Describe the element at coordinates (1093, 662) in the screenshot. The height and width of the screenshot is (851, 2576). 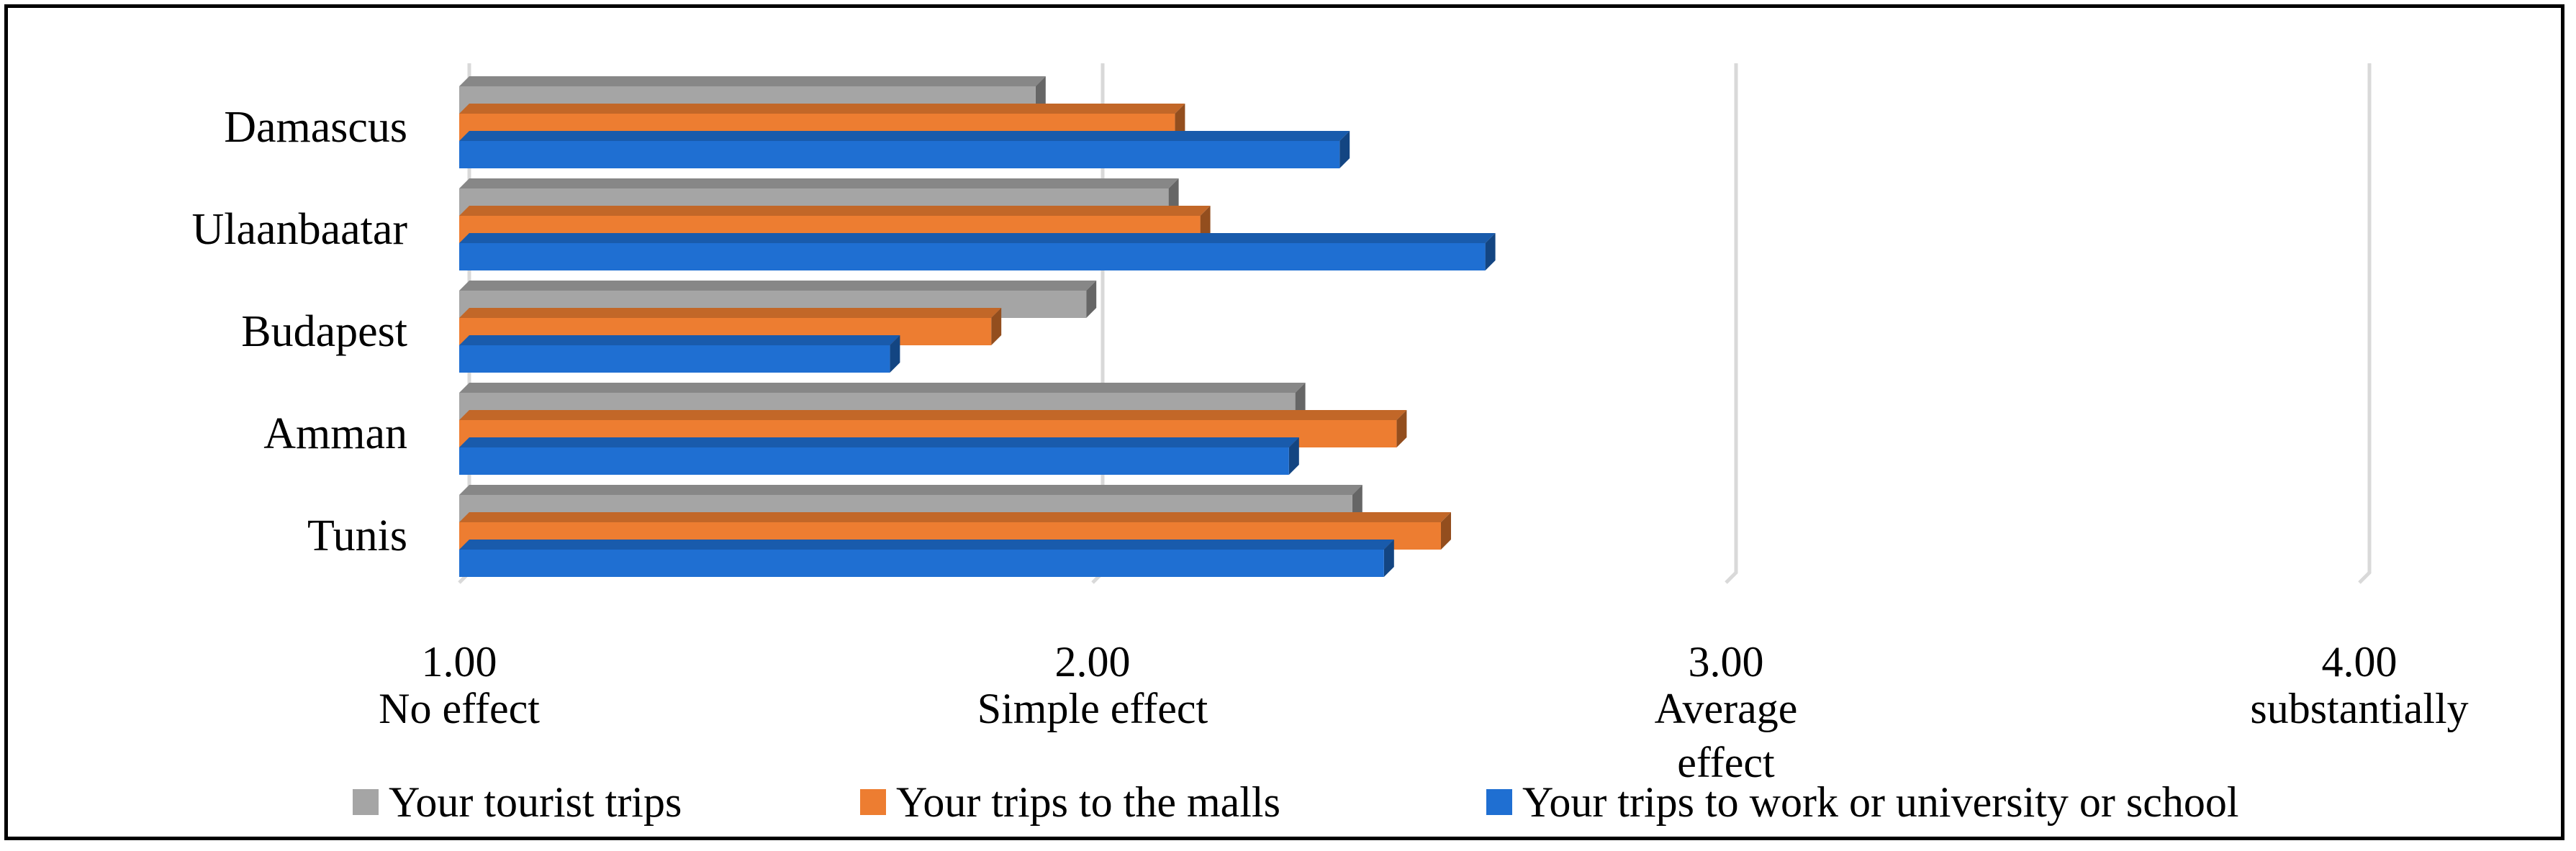
I see `tick-label-1: 2.00` at that location.